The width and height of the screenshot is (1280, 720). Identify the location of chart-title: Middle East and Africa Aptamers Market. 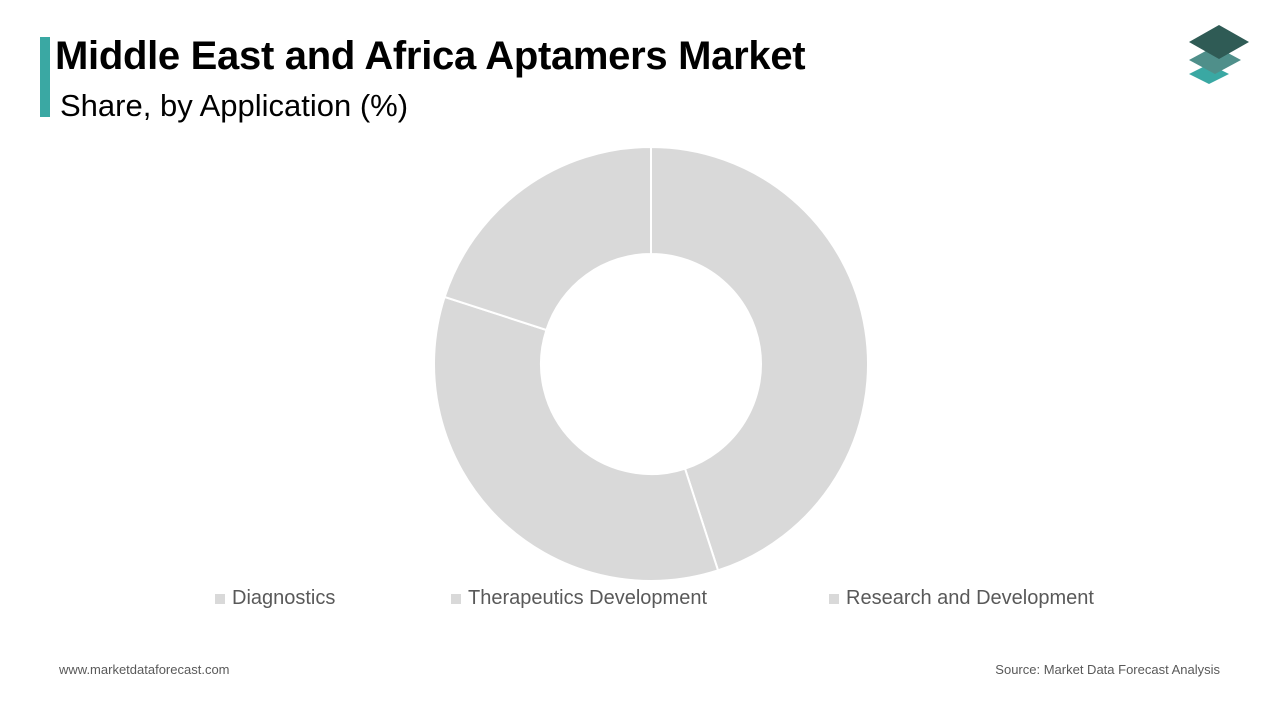
(430, 56).